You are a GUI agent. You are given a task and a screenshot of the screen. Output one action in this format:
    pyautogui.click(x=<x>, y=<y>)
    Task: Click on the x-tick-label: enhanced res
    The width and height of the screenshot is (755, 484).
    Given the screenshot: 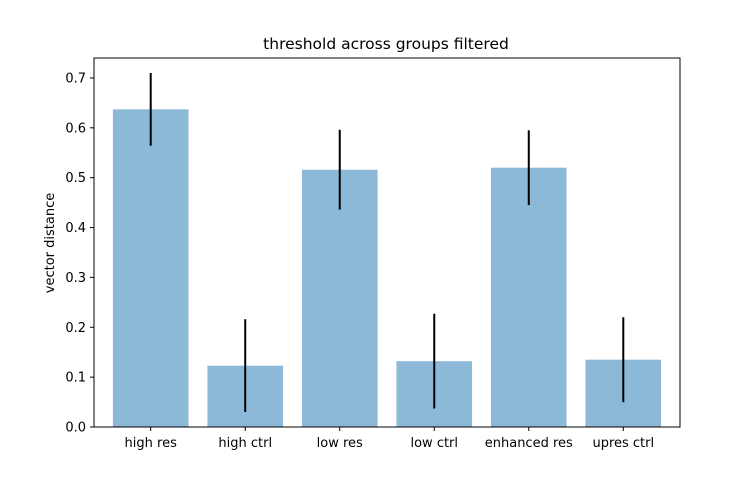 What is the action you would take?
    pyautogui.click(x=529, y=443)
    